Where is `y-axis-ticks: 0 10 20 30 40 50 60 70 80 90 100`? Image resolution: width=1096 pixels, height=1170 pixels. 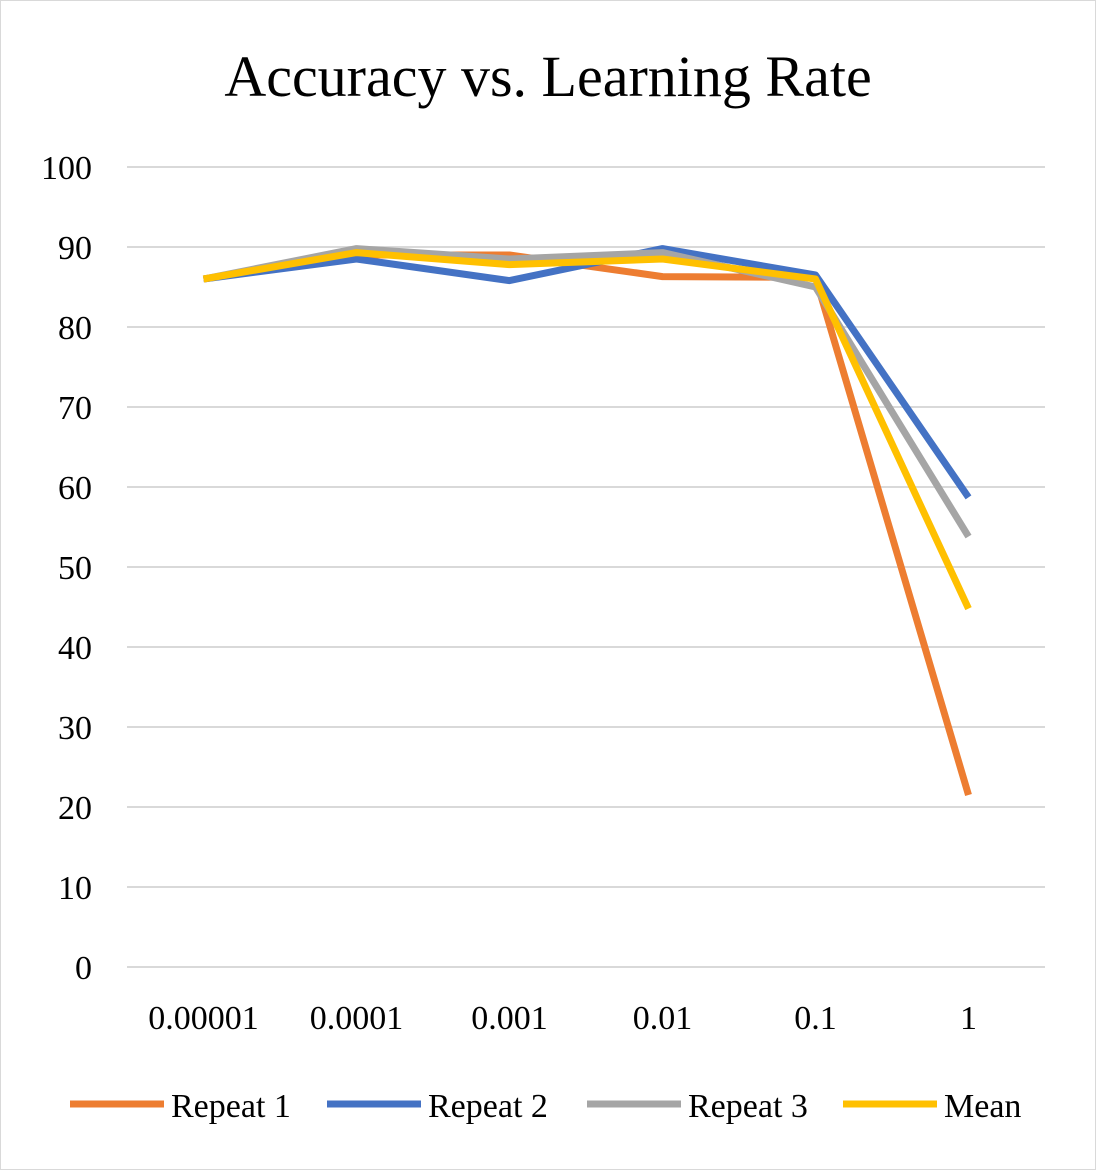 y-axis-ticks: 0 10 20 30 40 50 60 70 80 90 100 is located at coordinates (66, 568).